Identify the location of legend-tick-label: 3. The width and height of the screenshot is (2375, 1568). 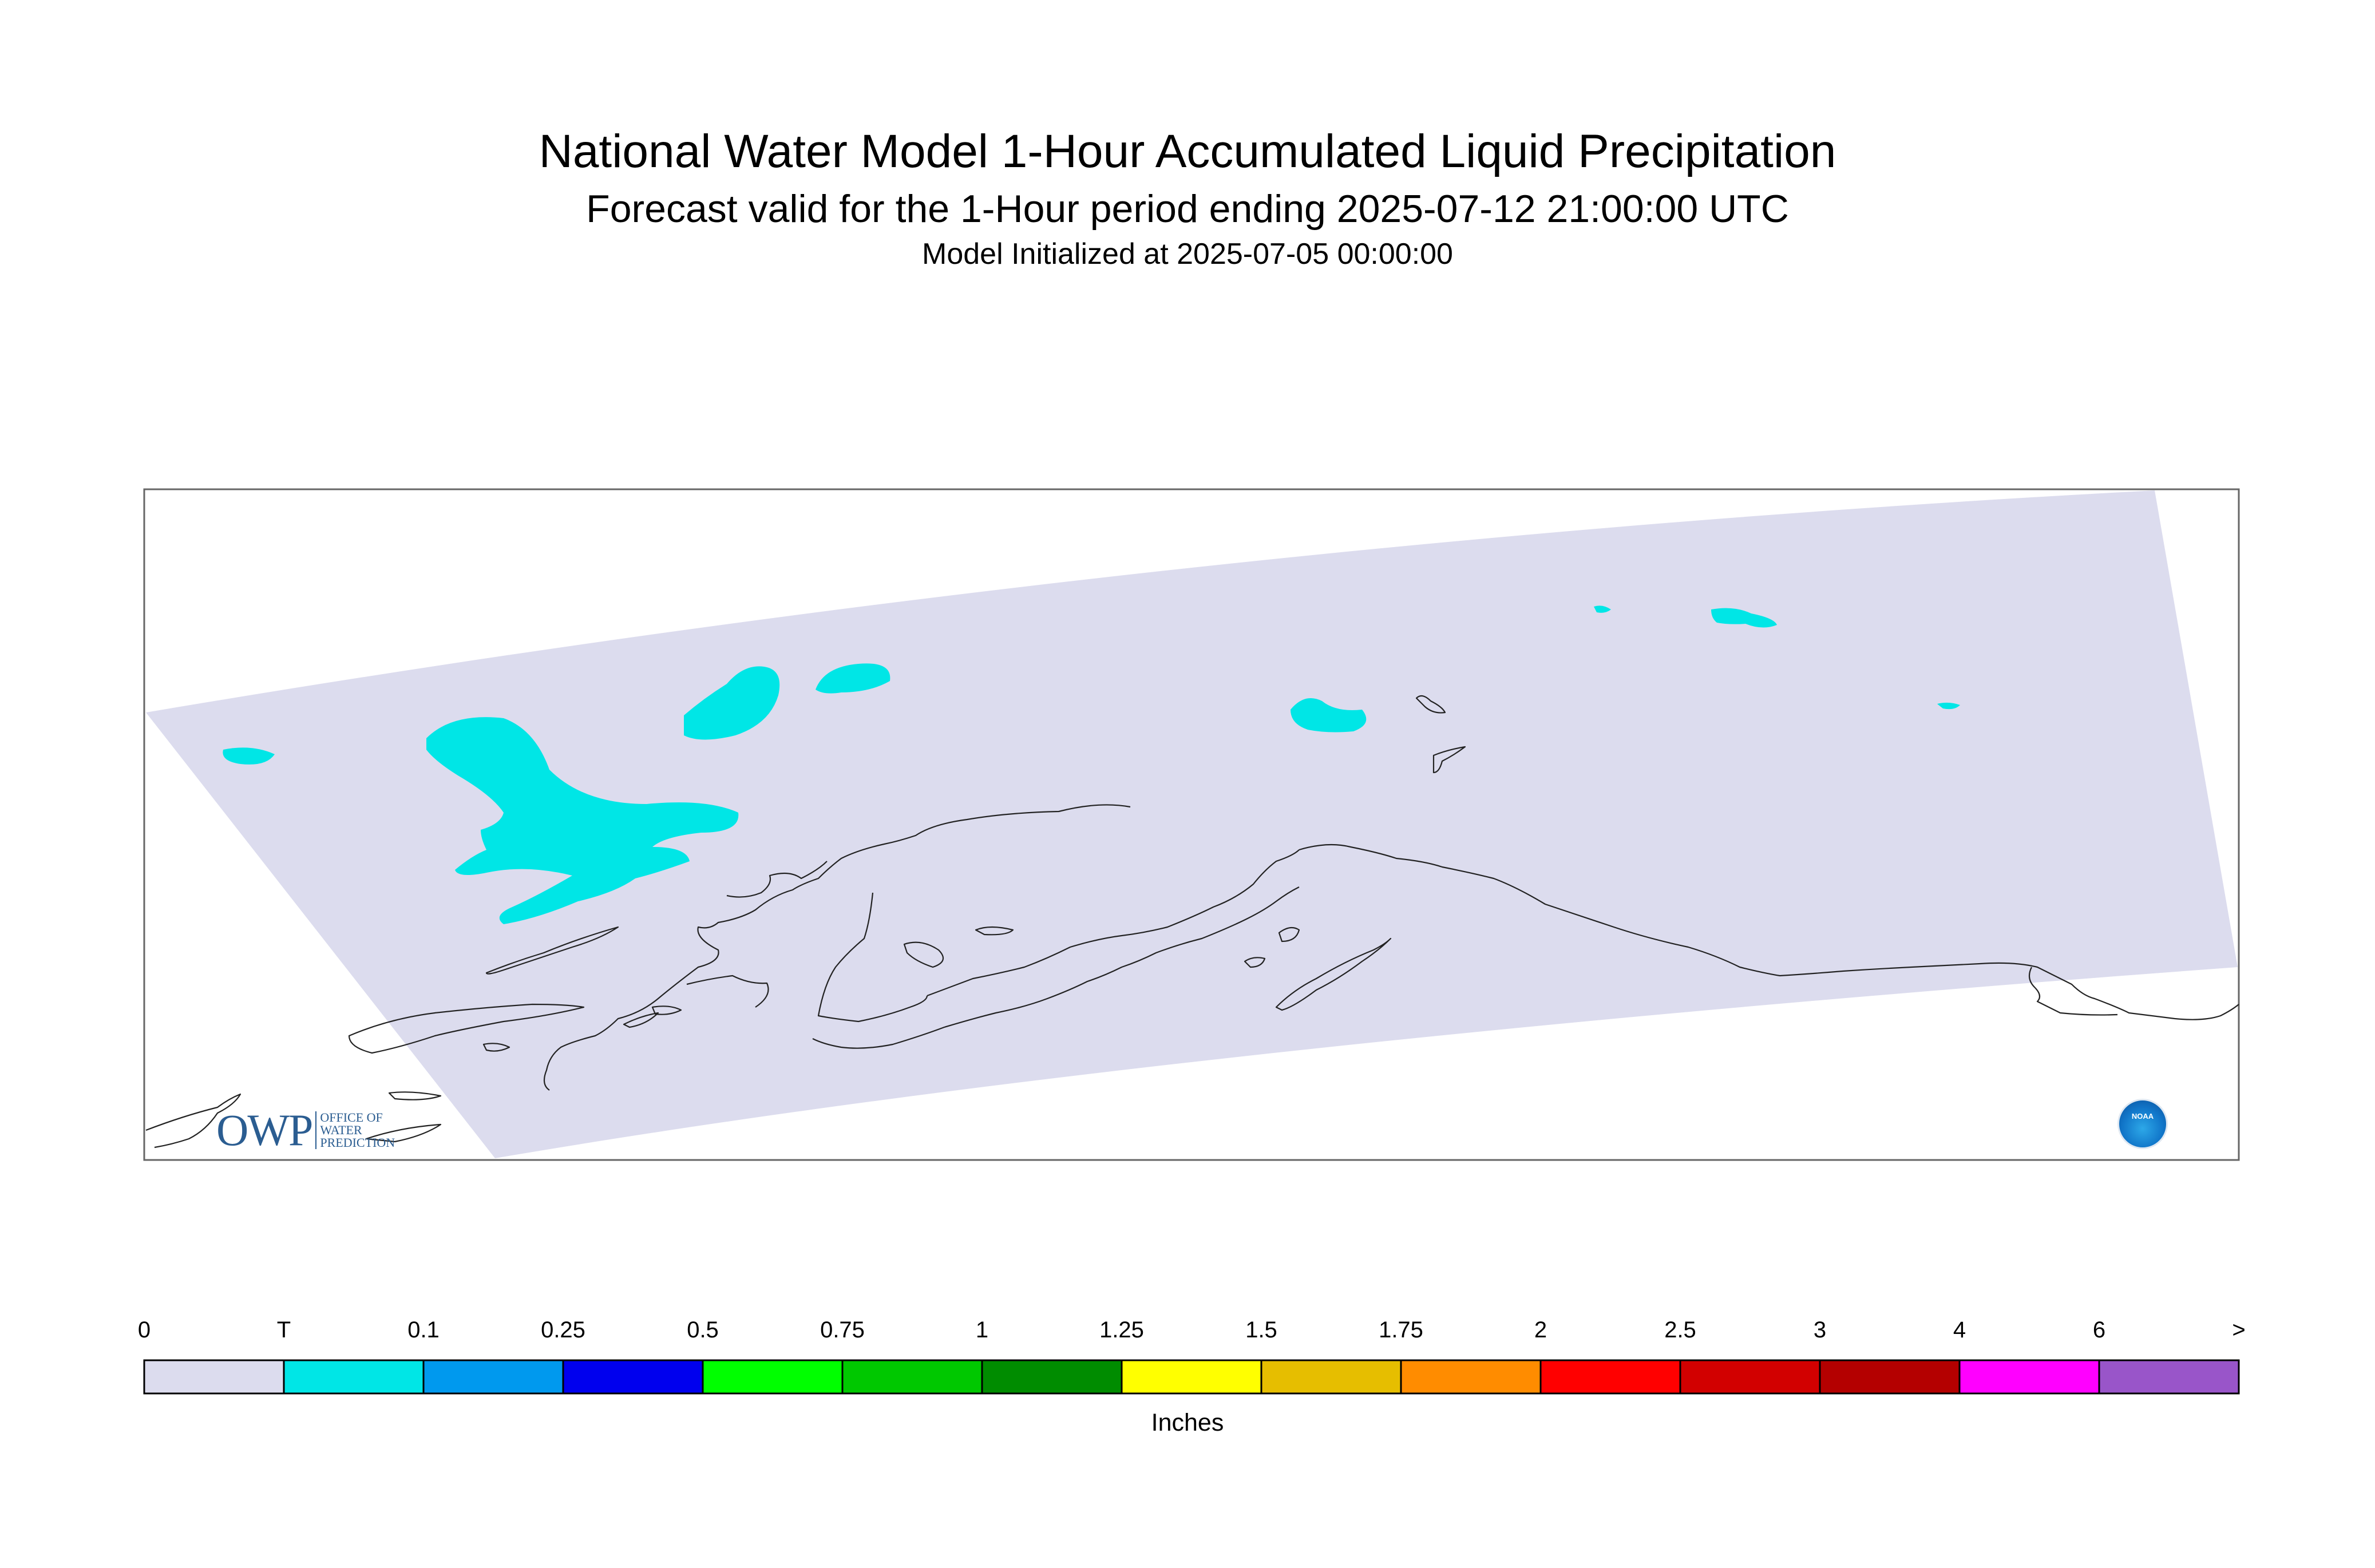
(1820, 1330).